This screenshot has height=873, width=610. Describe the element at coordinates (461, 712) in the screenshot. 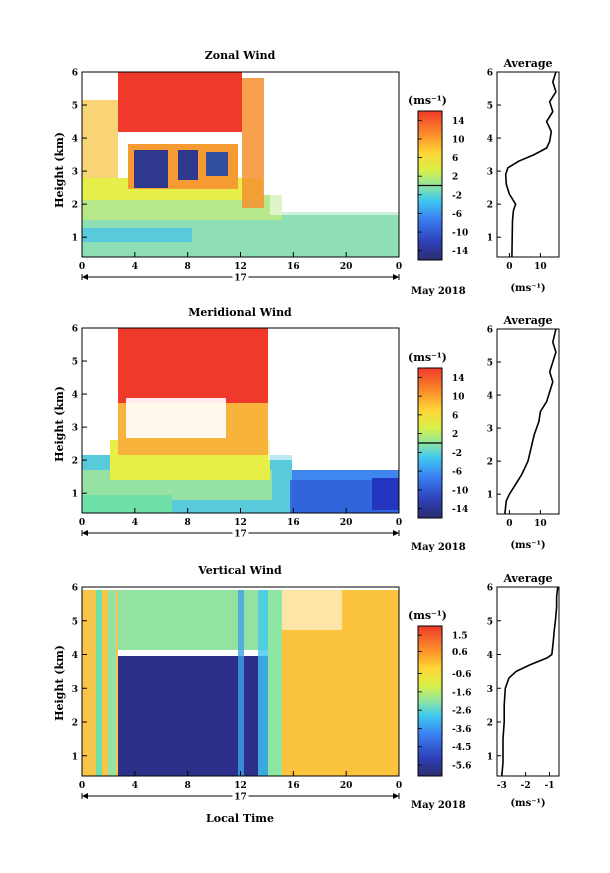

I see `vertical-cbar-tick-label: -2.6` at that location.